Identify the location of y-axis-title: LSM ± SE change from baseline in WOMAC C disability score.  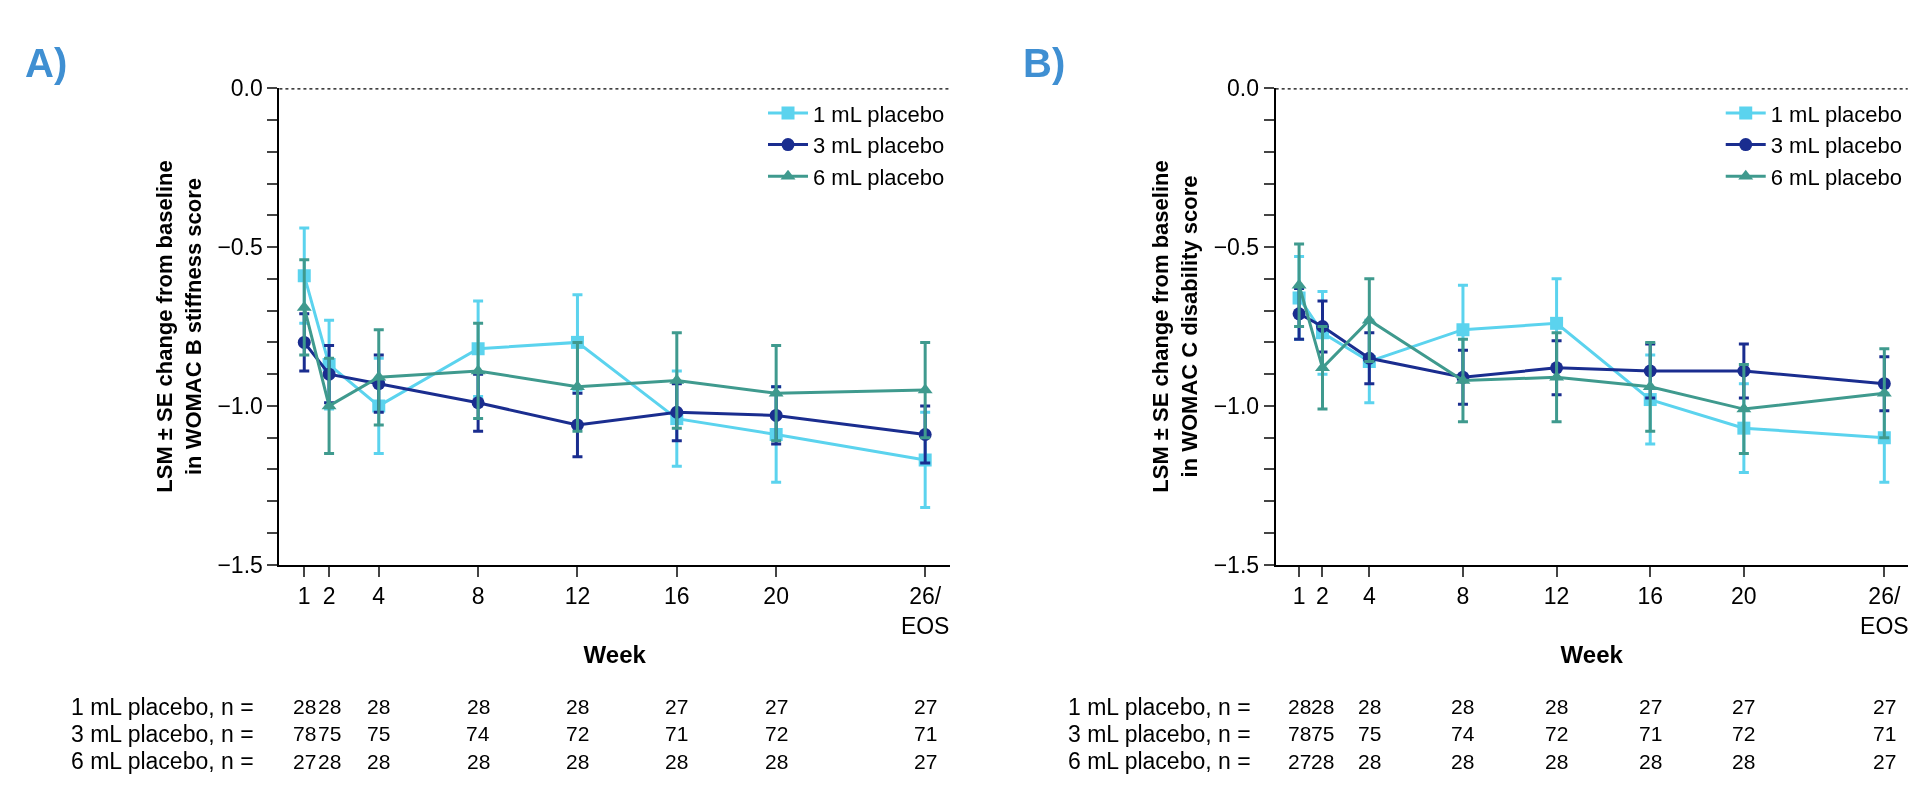
(1175, 326).